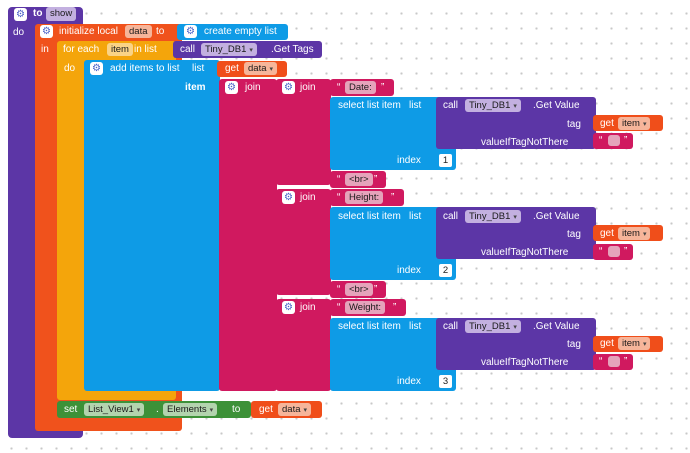 This screenshot has width=690, height=453. I want to click on set-property-dropdown: Elements ▾, so click(190, 409).